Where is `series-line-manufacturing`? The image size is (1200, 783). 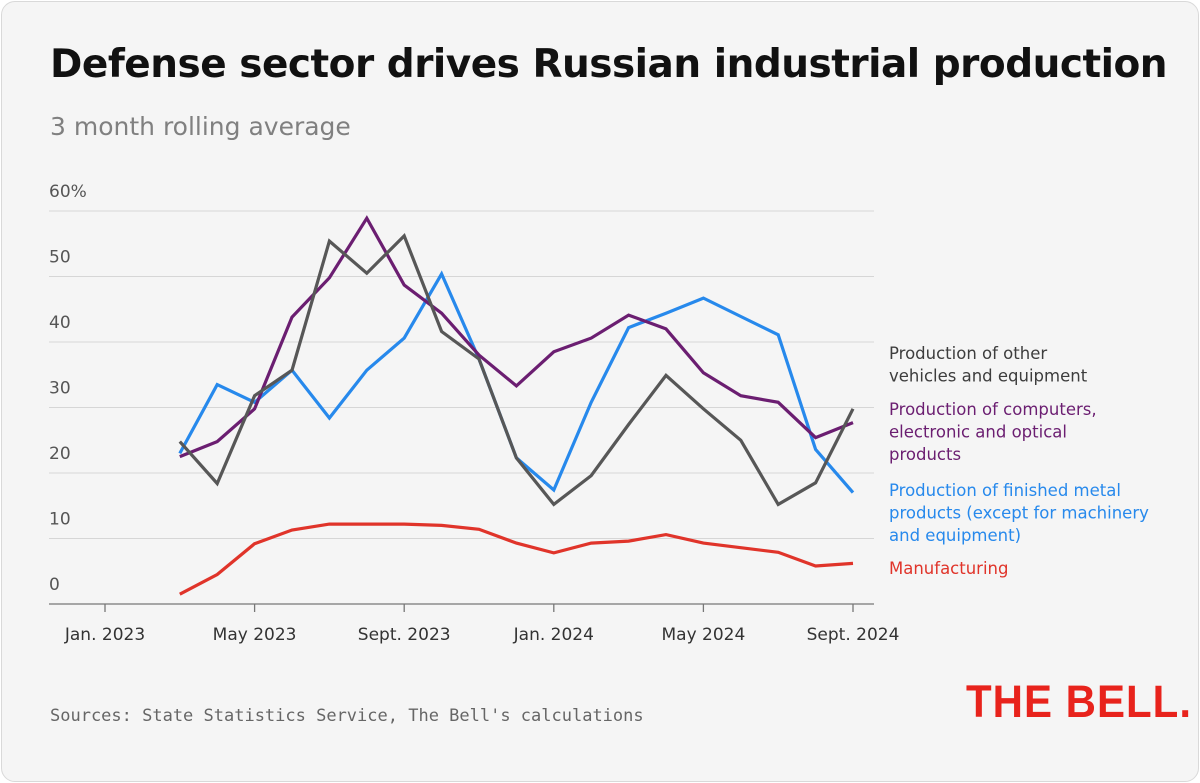 series-line-manufacturing is located at coordinates (516, 559).